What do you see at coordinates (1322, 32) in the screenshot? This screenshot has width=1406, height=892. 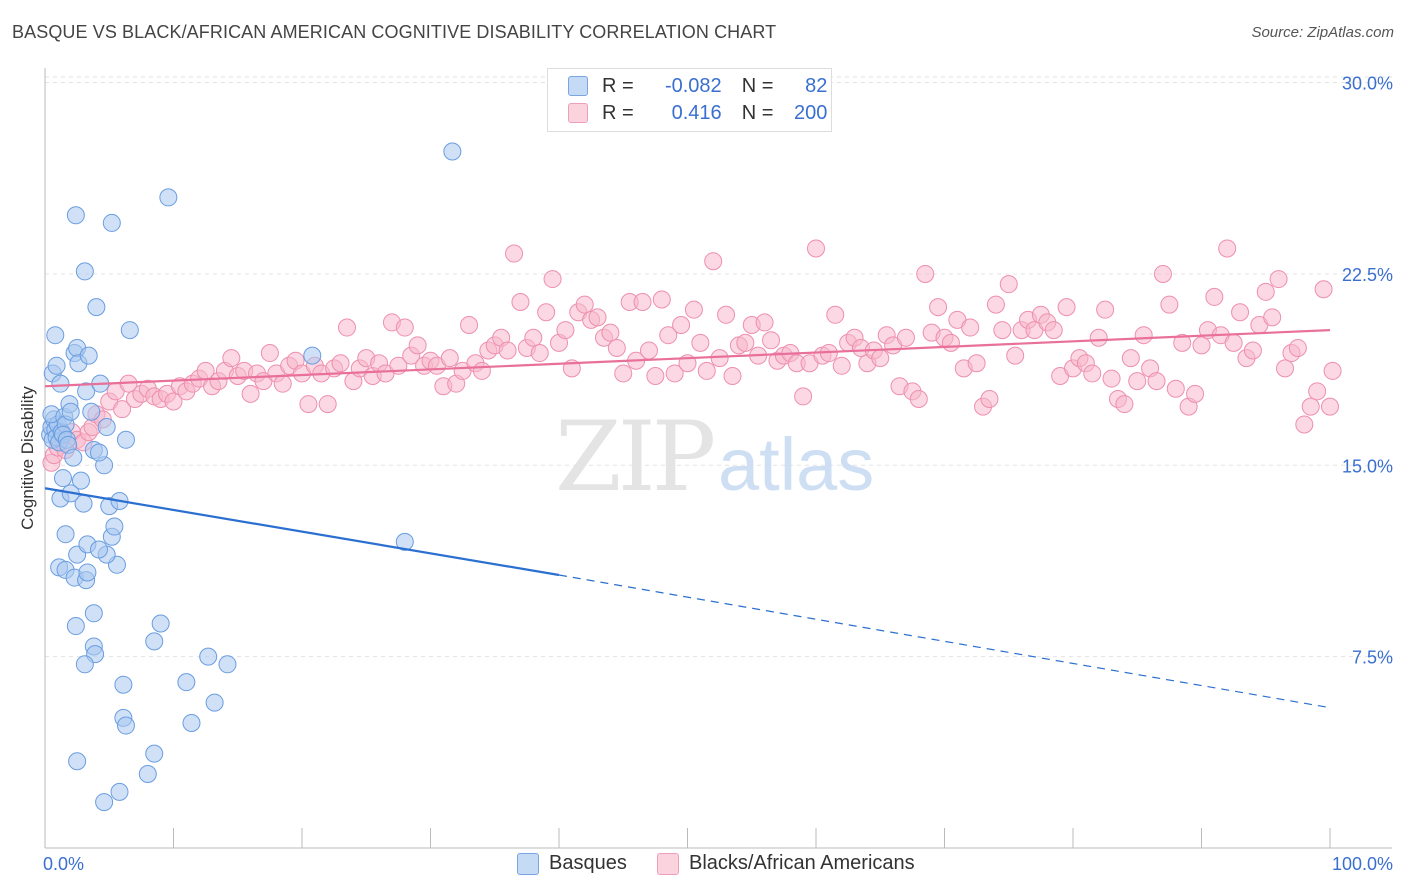 I see `source-label: Source: ZipAtlas.com` at bounding box center [1322, 32].